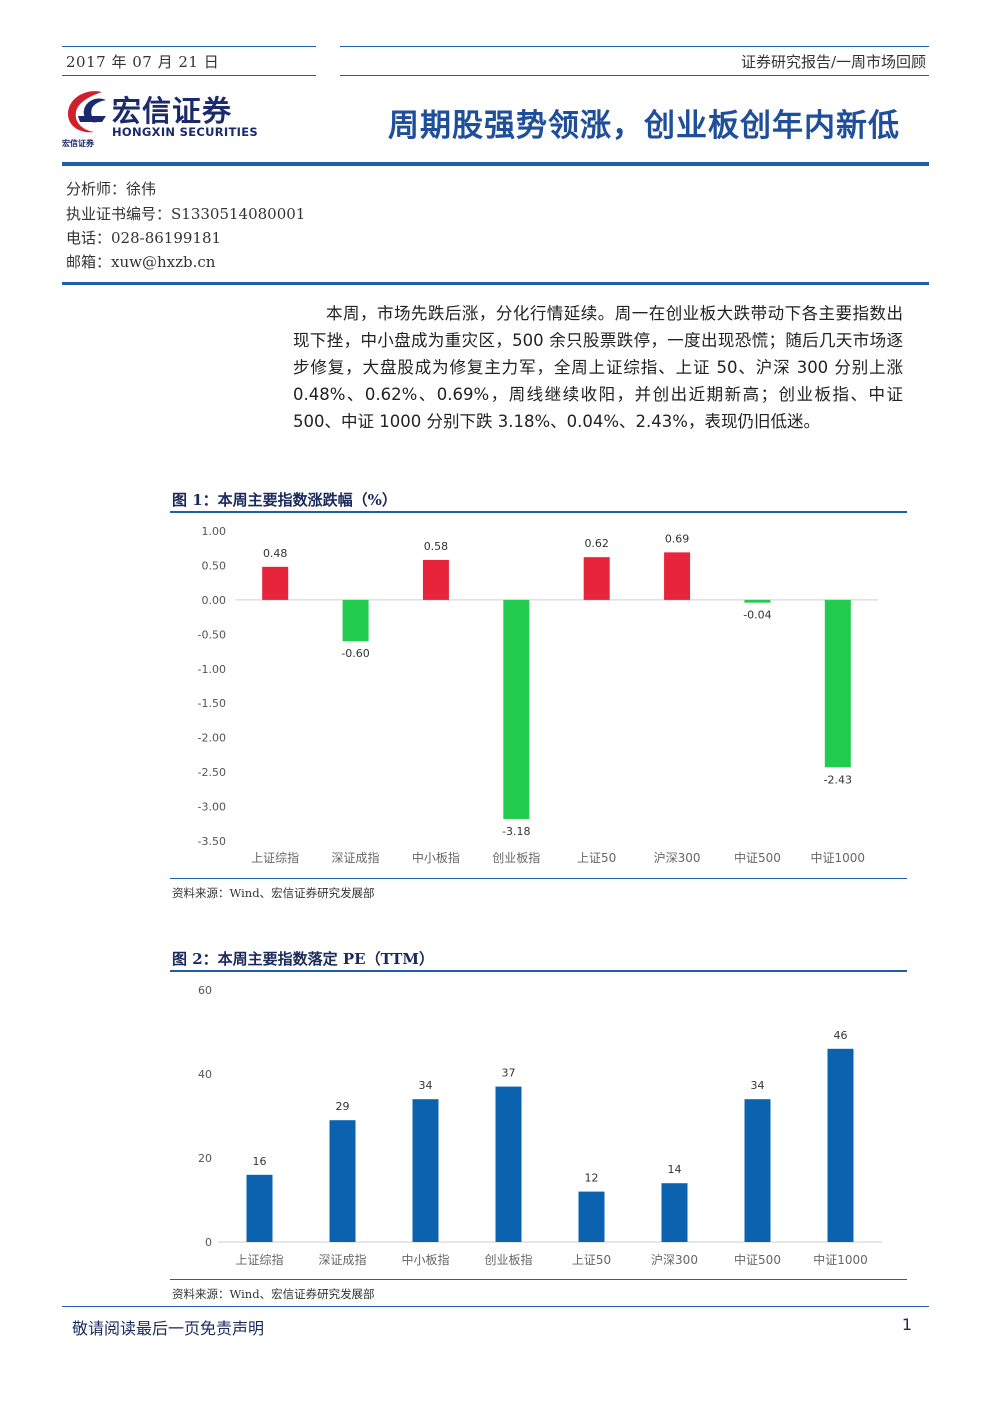 The image size is (992, 1403). What do you see at coordinates (78, 143) in the screenshot?
I see `logo-small-cn: 宏信证券` at bounding box center [78, 143].